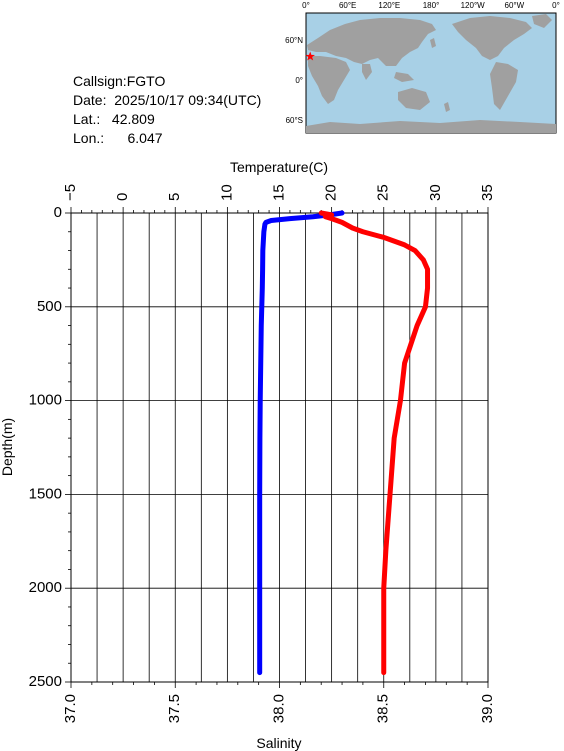 This screenshot has height=751, width=564. What do you see at coordinates (294, 80) in the screenshot?
I see `map-lat-labels: 60°N 0° 60°S` at bounding box center [294, 80].